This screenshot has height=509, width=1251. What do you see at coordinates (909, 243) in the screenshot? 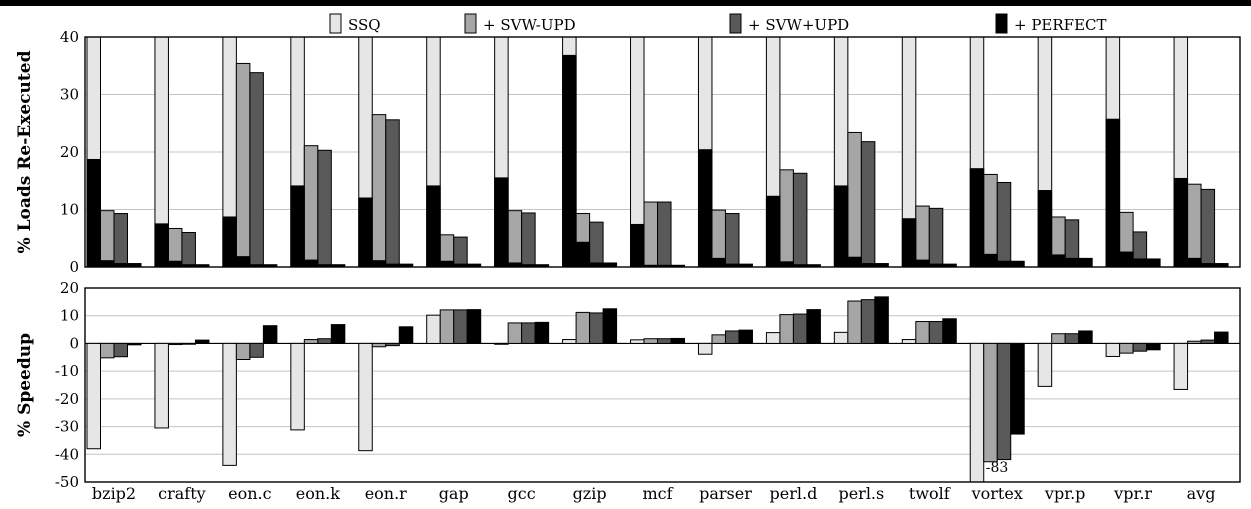
I see `bar-segment-ssq-twolf` at bounding box center [909, 243].